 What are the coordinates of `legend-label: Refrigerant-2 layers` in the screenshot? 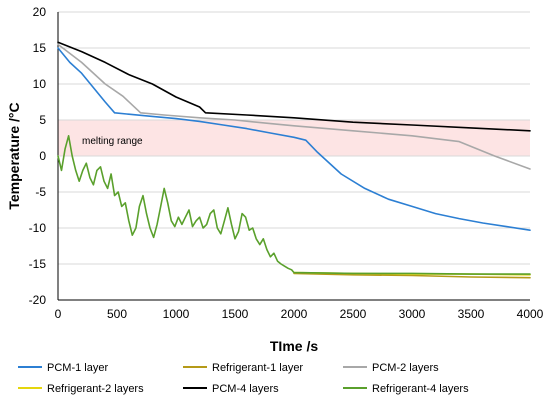 It's located at (95, 389).